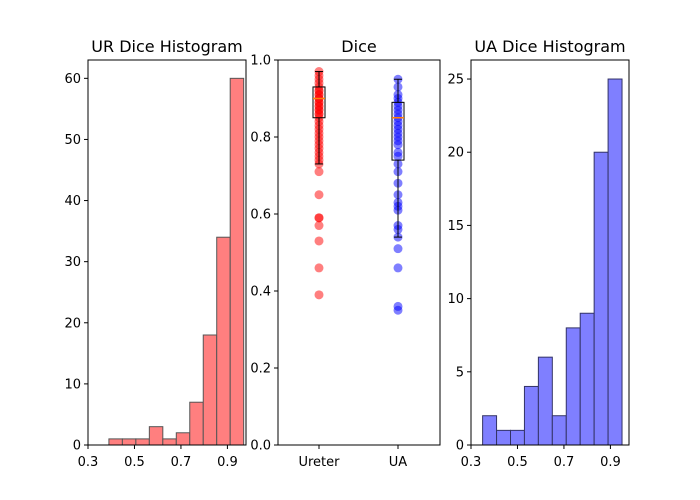  What do you see at coordinates (358, 46) in the screenshot?
I see `dice-title: Dice` at bounding box center [358, 46].